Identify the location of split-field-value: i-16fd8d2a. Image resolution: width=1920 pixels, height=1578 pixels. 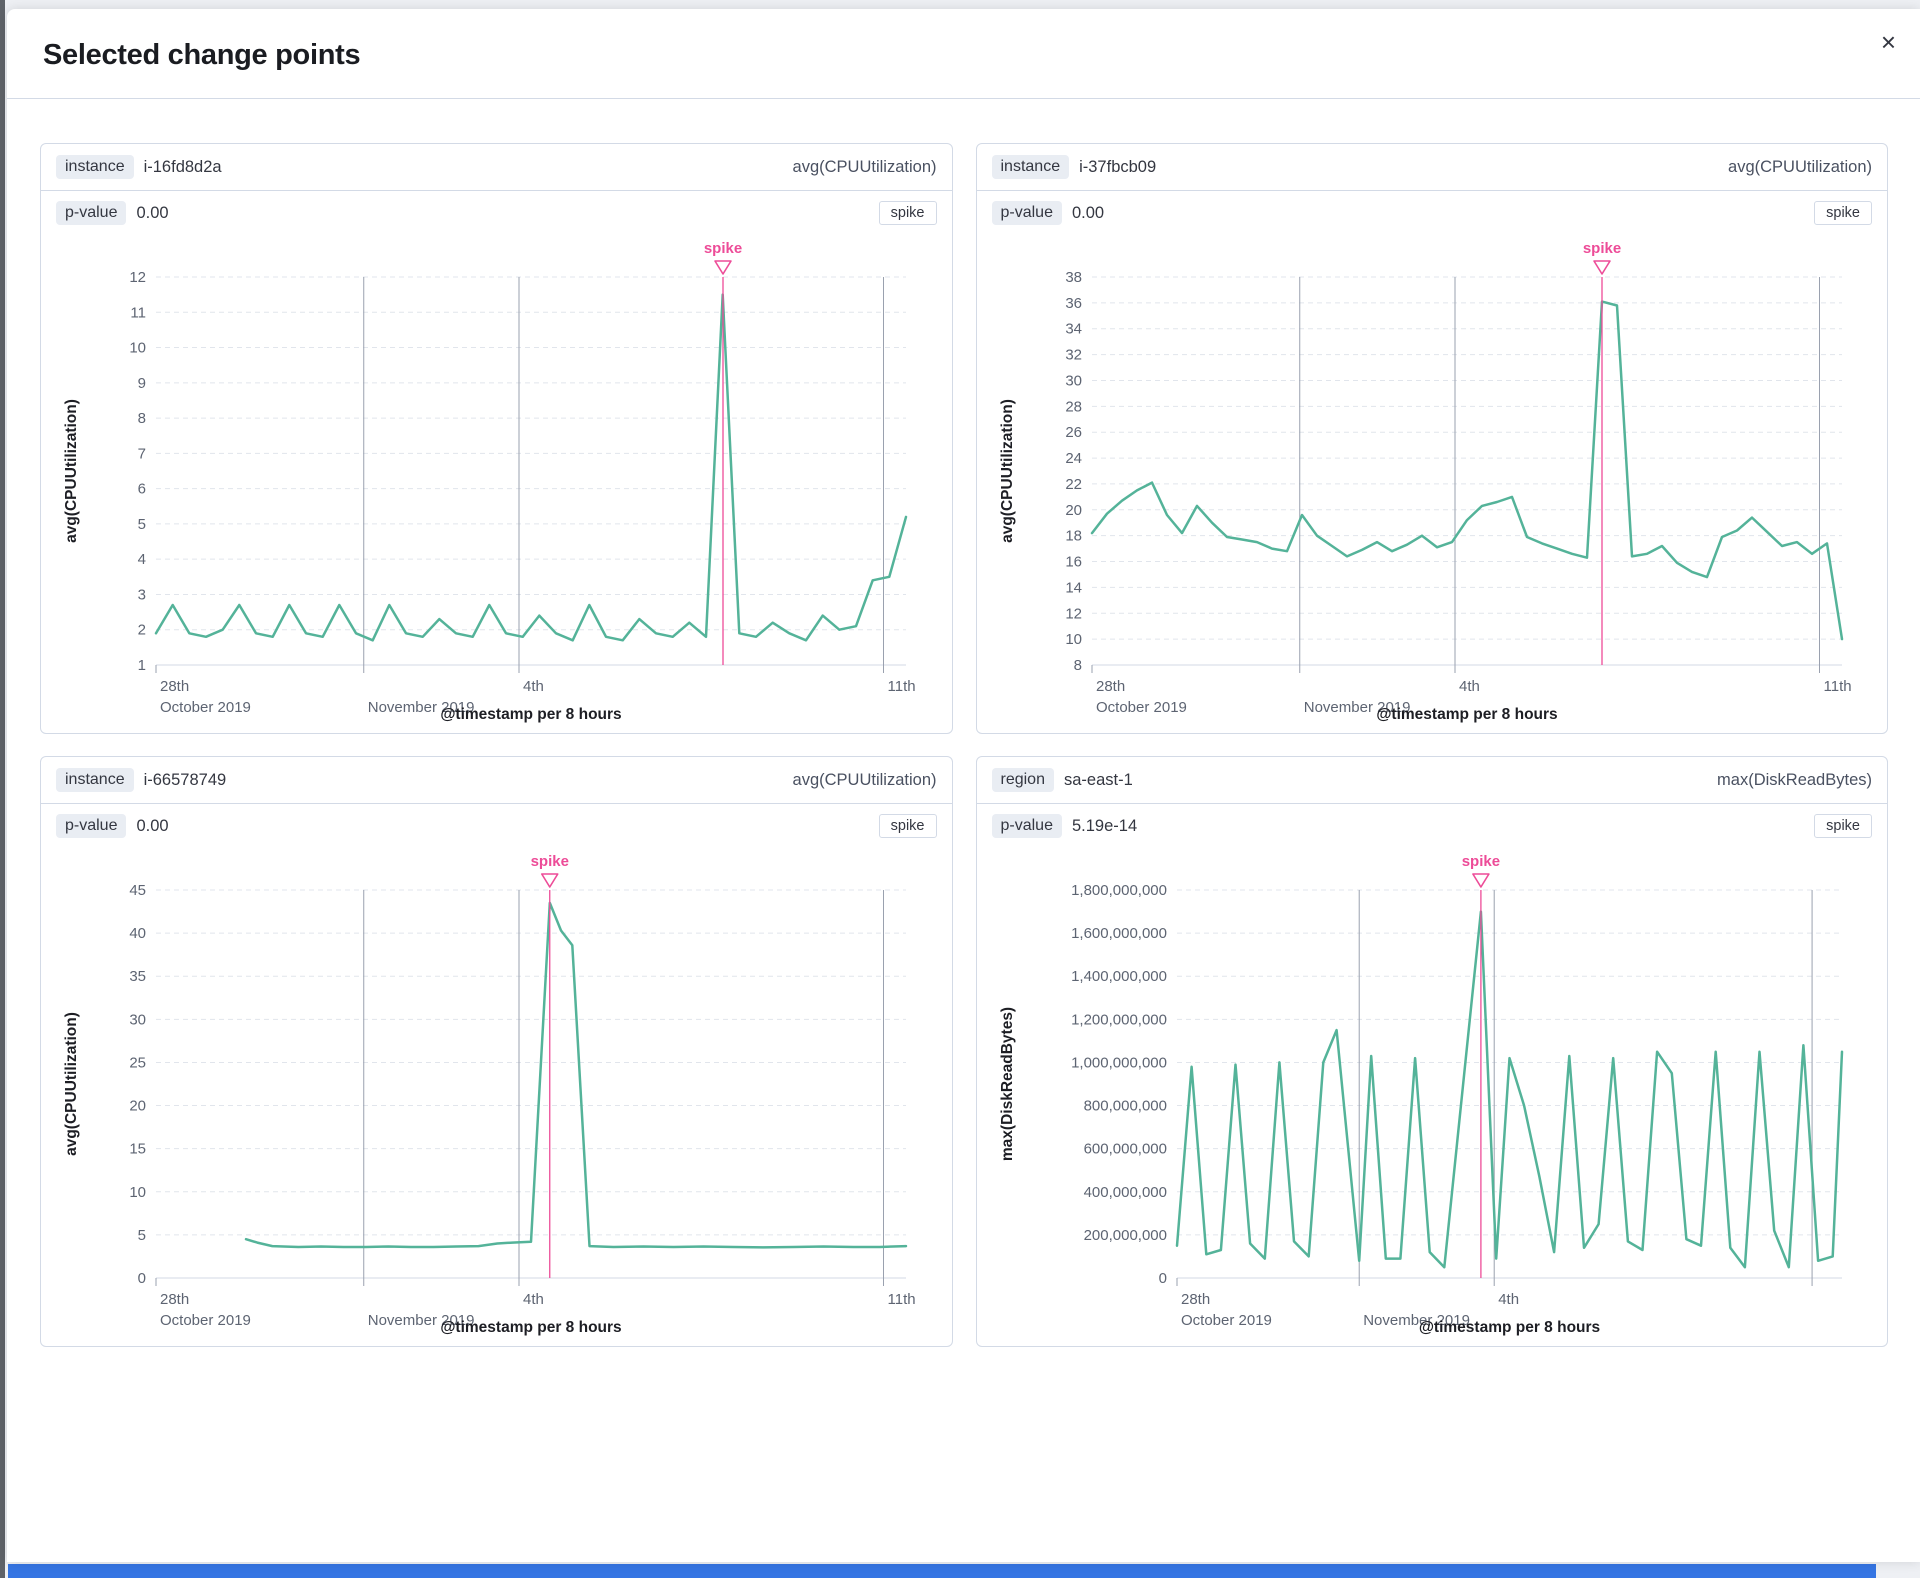
(182, 166).